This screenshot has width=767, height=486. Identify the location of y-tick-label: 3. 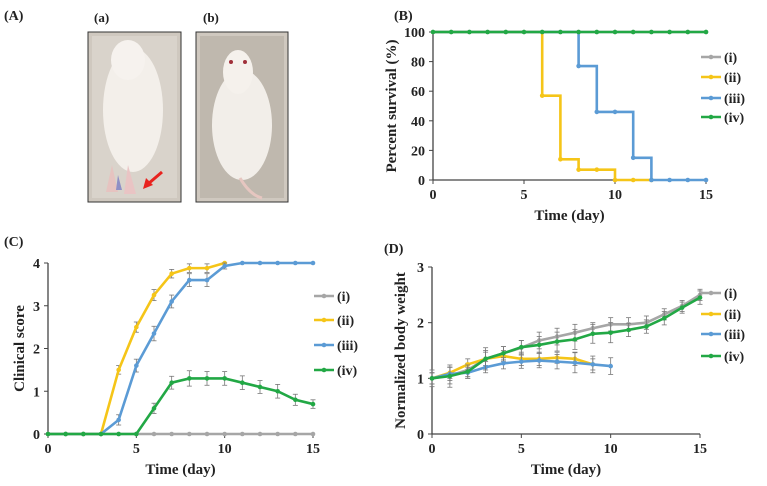
(36, 307).